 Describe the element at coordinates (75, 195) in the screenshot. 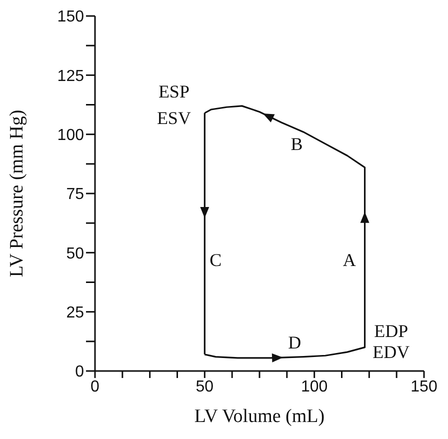

I see `y-tick-label: 75` at that location.